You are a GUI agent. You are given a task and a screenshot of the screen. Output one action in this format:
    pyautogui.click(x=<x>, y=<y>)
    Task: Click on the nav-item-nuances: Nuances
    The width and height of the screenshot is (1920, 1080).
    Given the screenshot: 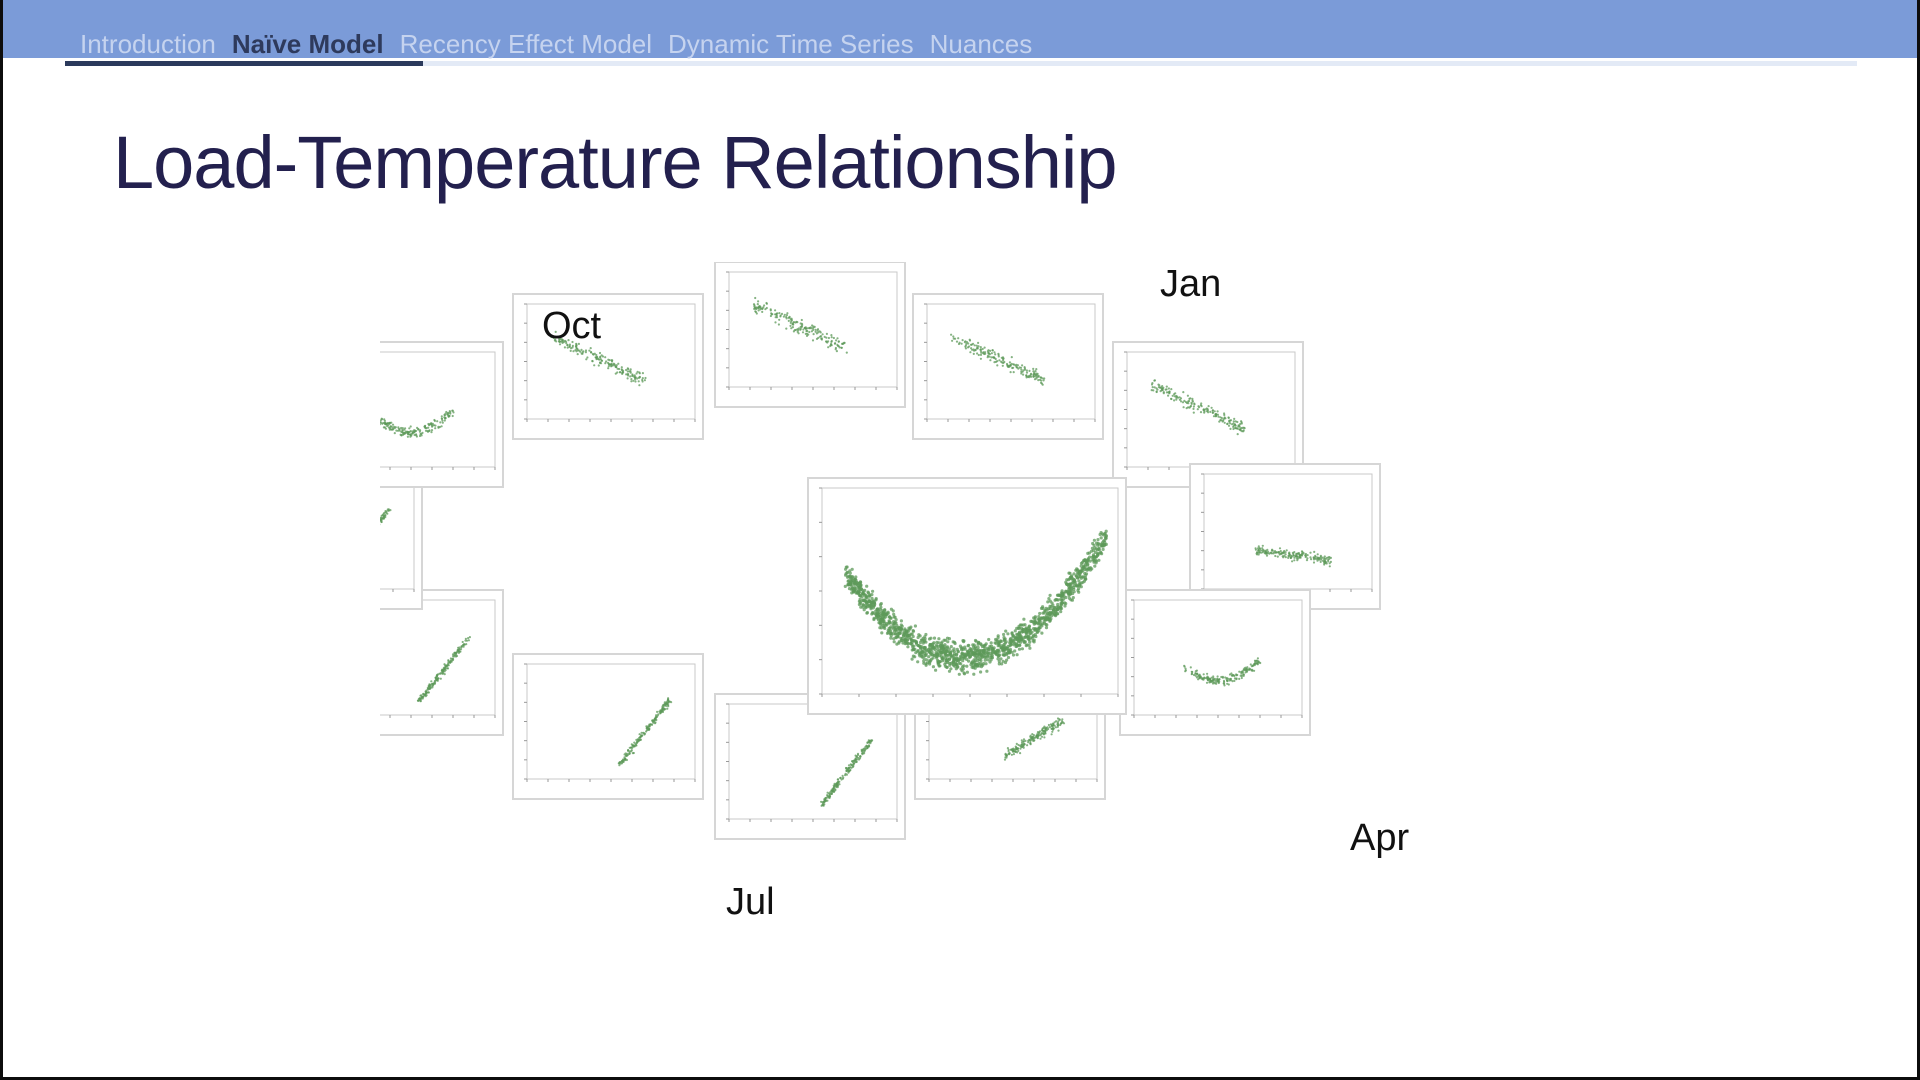 What is the action you would take?
    pyautogui.click(x=981, y=44)
    